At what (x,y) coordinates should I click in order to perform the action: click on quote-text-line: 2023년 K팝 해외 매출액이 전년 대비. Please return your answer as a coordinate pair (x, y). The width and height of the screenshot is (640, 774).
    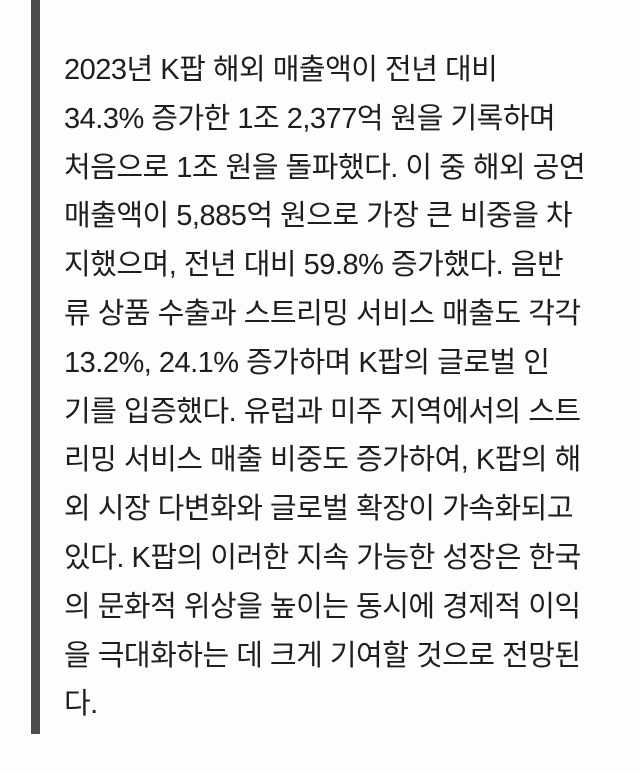
    Looking at the image, I should click on (281, 70).